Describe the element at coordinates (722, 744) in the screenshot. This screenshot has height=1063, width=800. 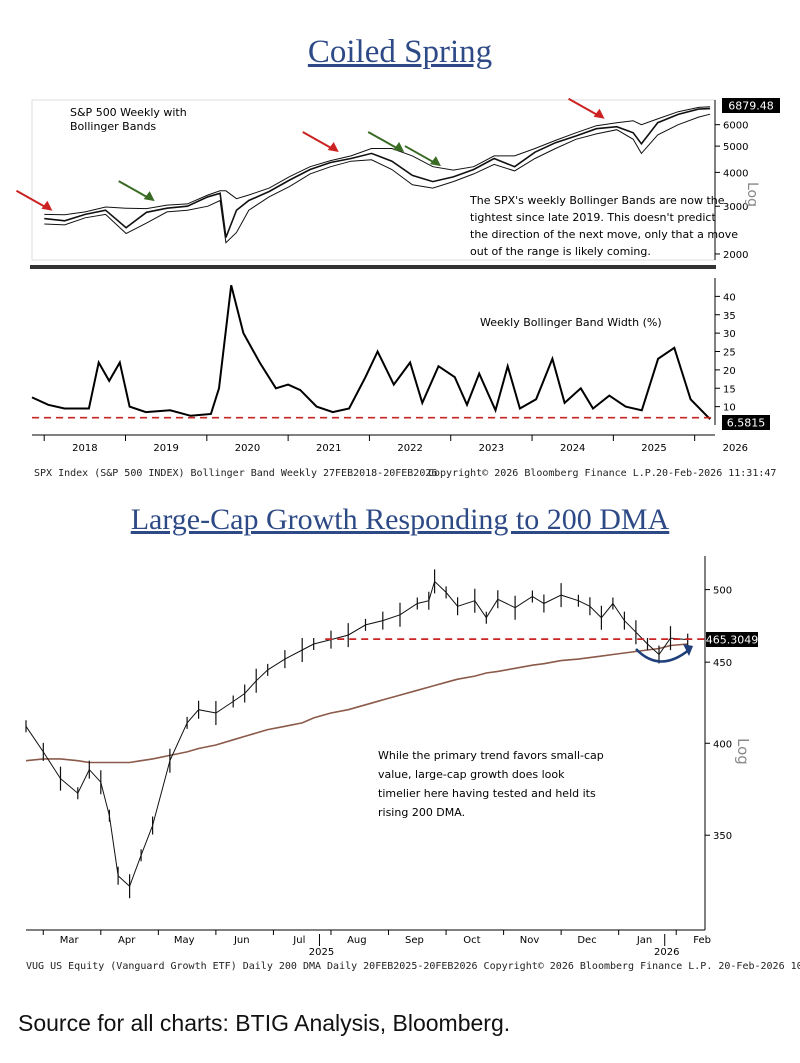
I see `chart3-y-tick-label: 400` at that location.